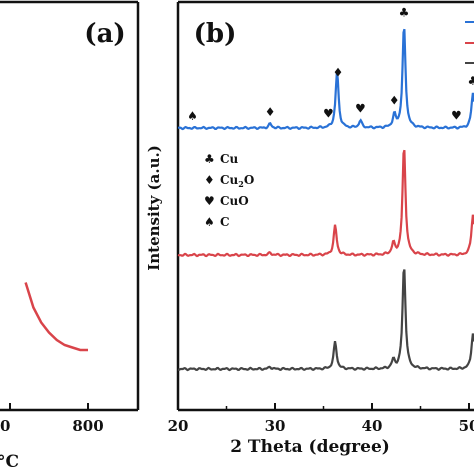 The height and width of the screenshot is (474, 474). I want to click on panel-b-tick-label-50: 50, so click(466, 426).